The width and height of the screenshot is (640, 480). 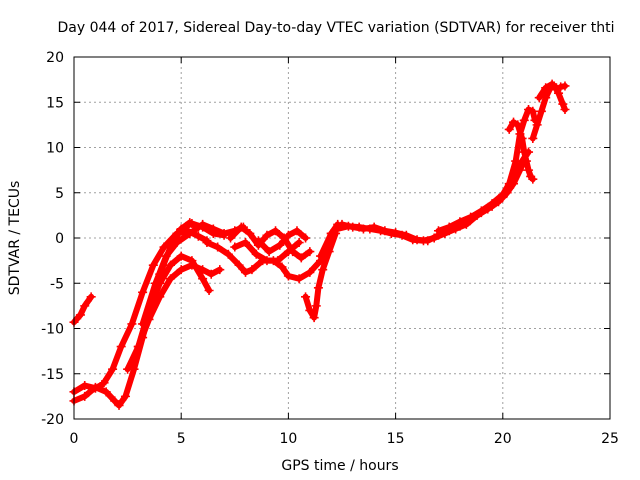 What do you see at coordinates (55, 149) in the screenshot?
I see `y-tick-label: 10` at bounding box center [55, 149].